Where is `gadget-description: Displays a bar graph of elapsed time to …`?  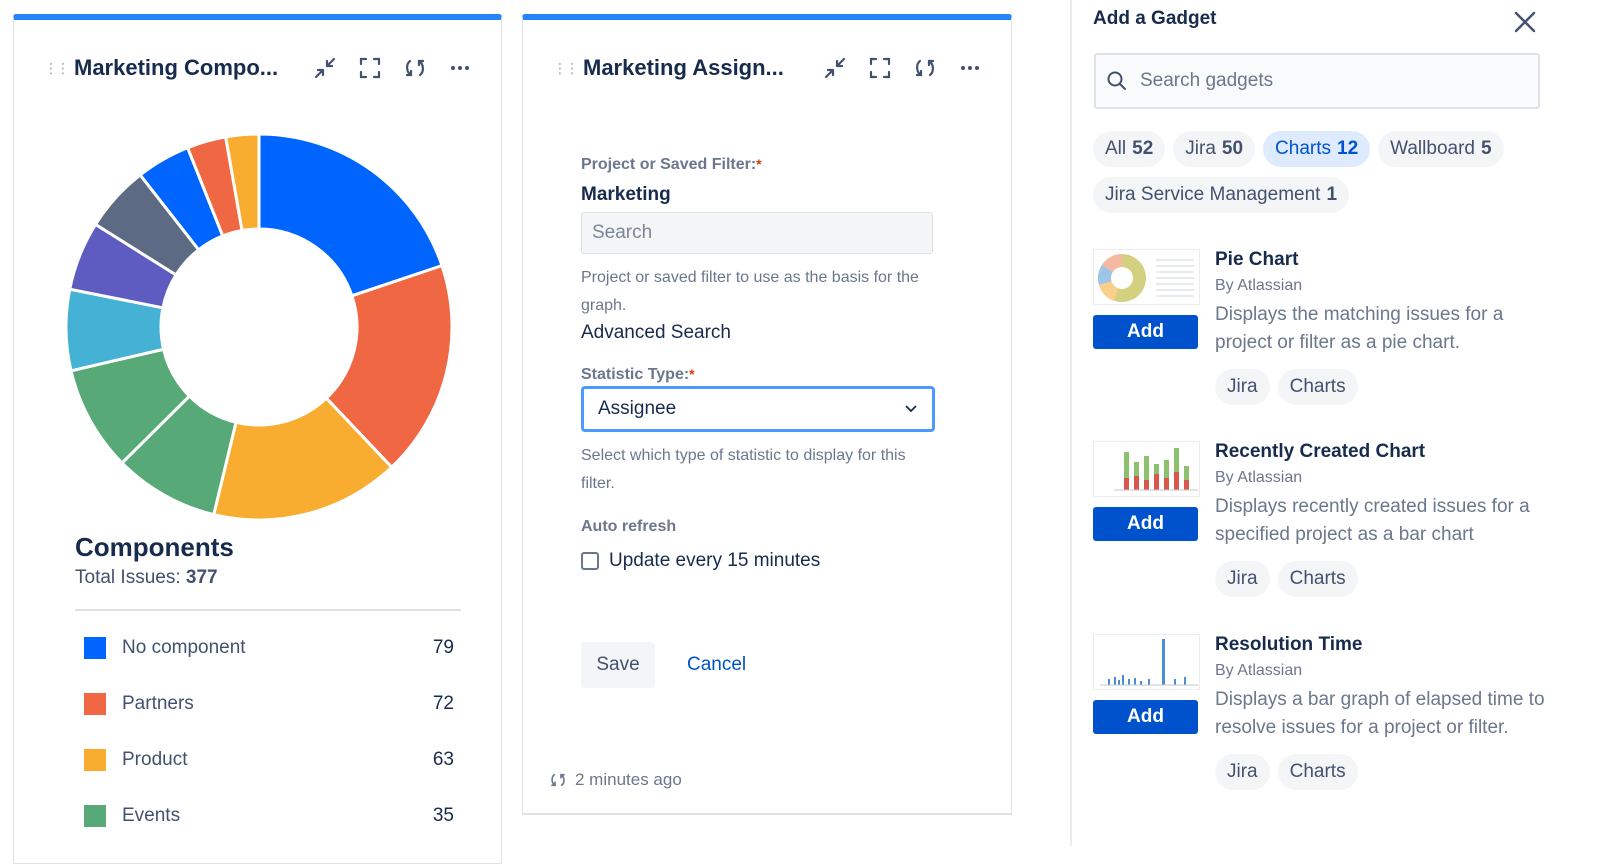 gadget-description: Displays a bar graph of elapsed time to … is located at coordinates (1380, 713).